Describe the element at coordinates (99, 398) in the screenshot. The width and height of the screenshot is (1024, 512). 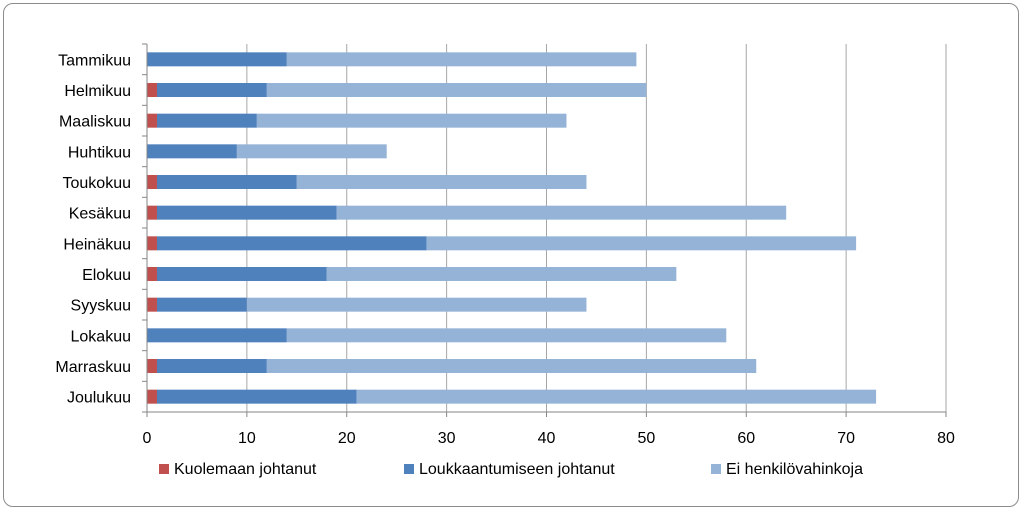
I see `category-label: Joulukuu` at that location.